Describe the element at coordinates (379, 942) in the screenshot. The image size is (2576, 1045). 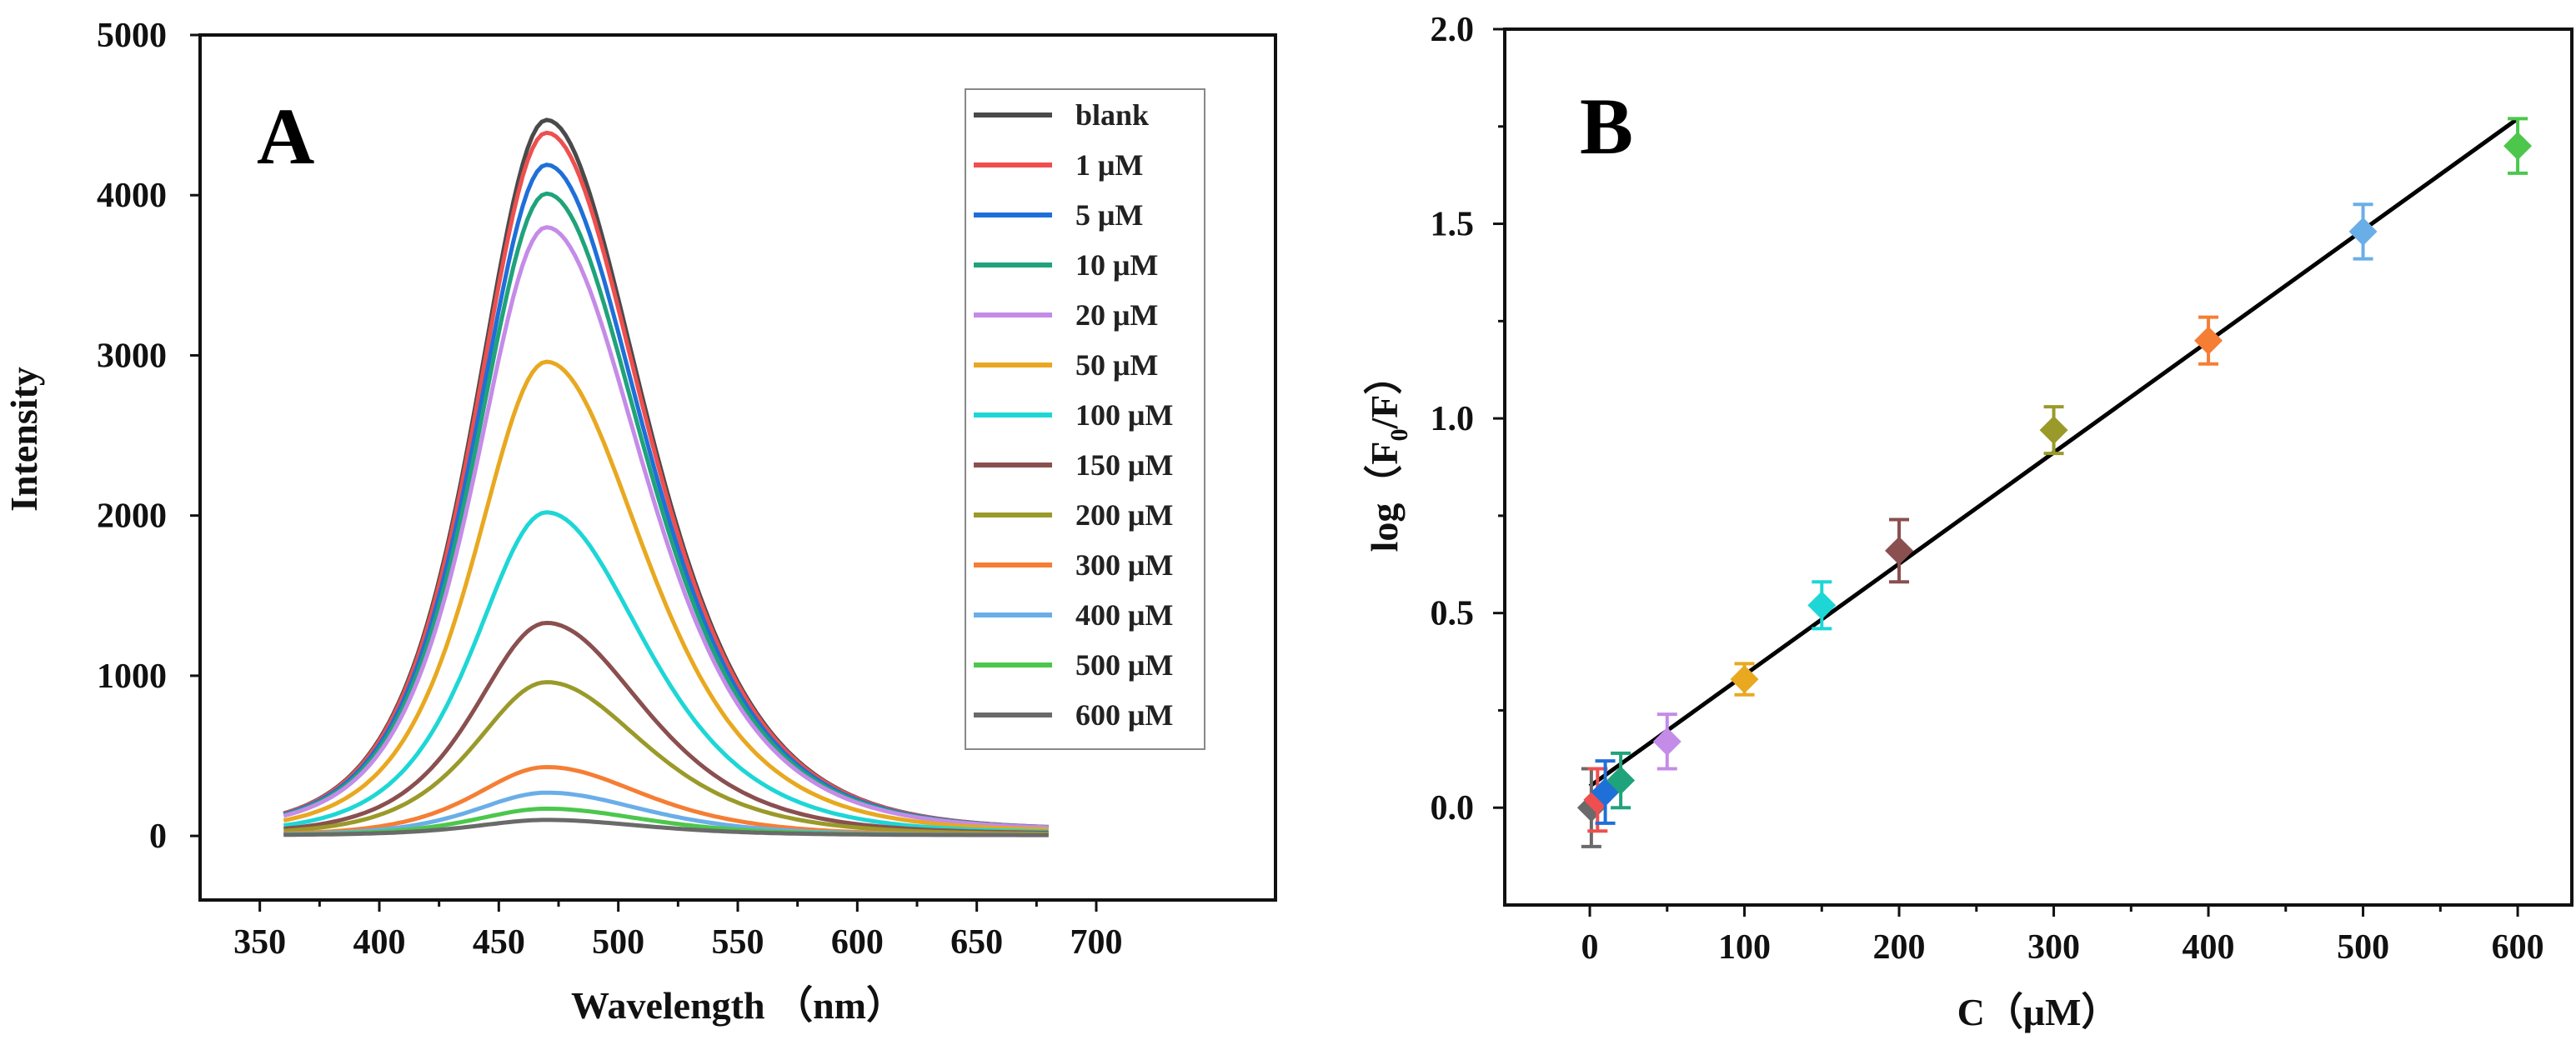
I see `panel-a-x-tick-label: 400` at that location.